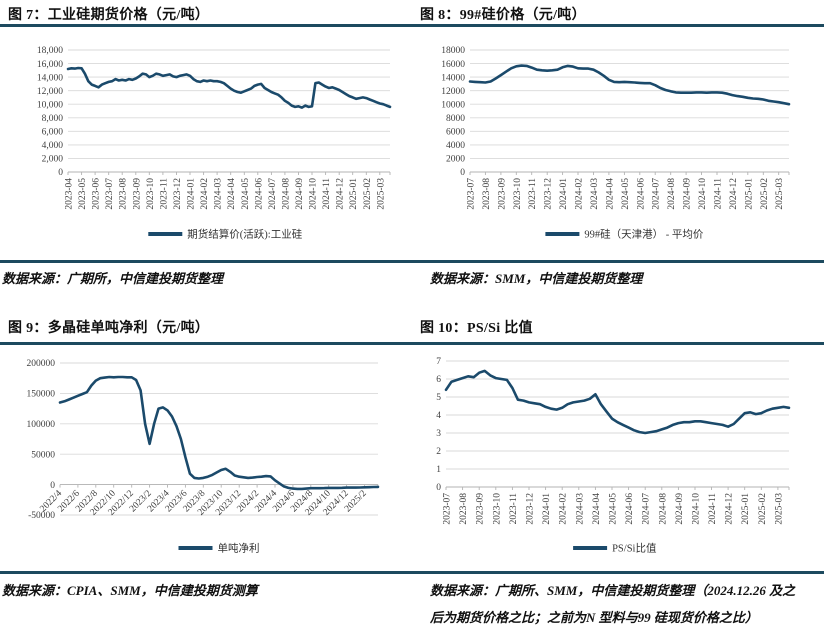  Describe the element at coordinates (453, 65) in the screenshot. I see `svg-text: 16000` at that location.